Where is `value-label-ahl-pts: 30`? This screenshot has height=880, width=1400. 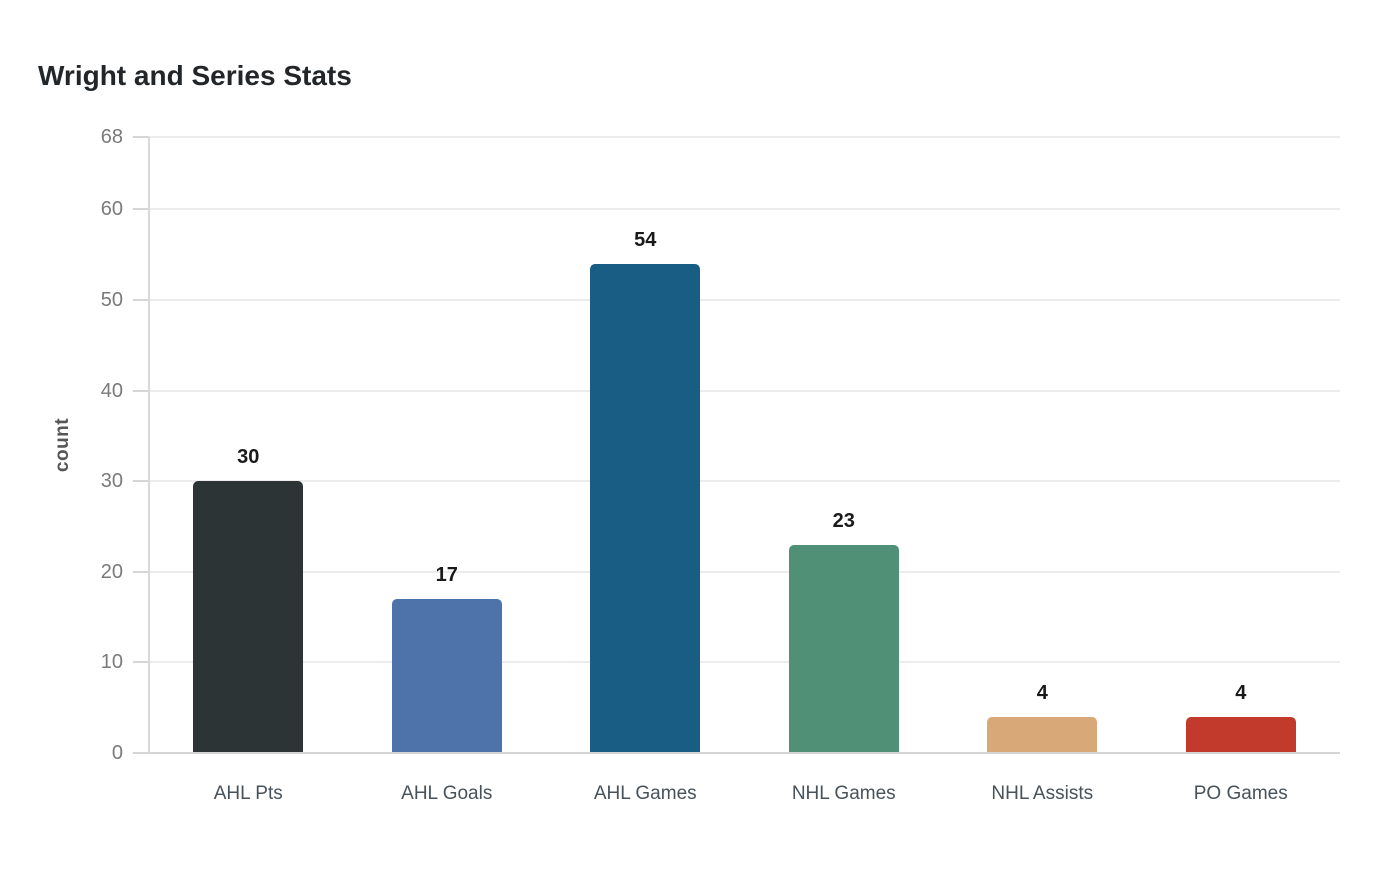
value-label-ahl-pts: 30 is located at coordinates (248, 457).